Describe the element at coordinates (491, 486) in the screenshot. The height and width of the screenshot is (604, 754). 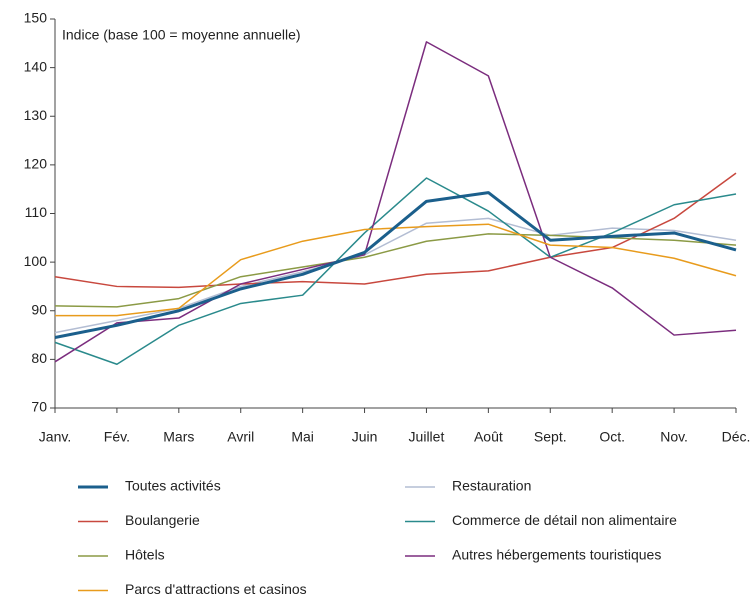
I see `legend-label: Restauration` at that location.